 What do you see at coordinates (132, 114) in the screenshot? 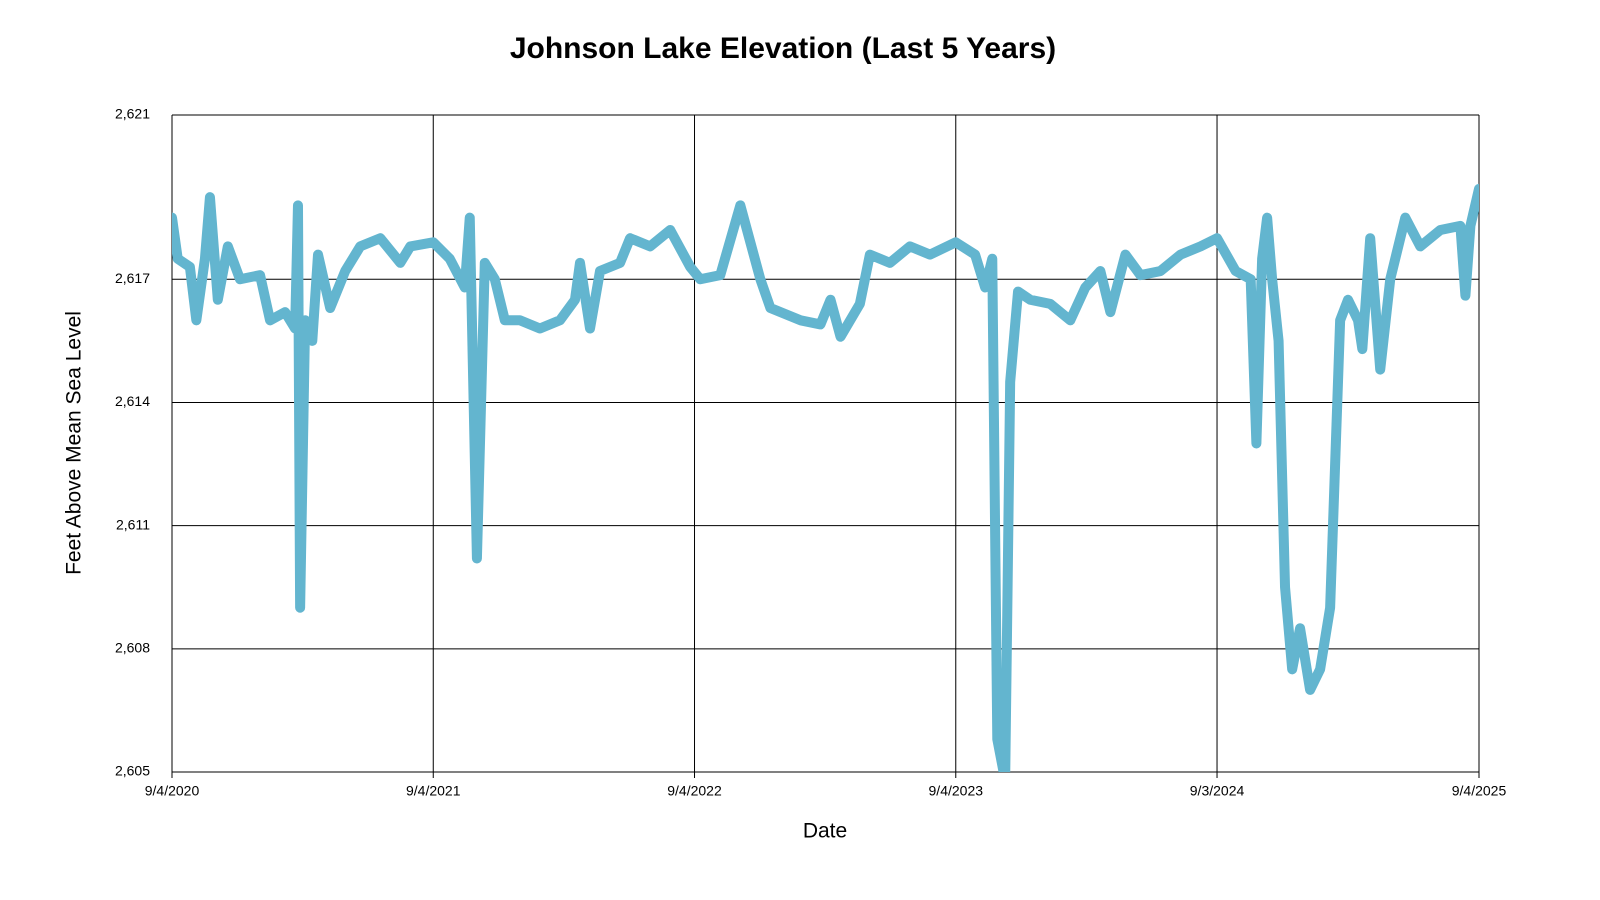
I see `y-tick-label: 2,621` at bounding box center [132, 114].